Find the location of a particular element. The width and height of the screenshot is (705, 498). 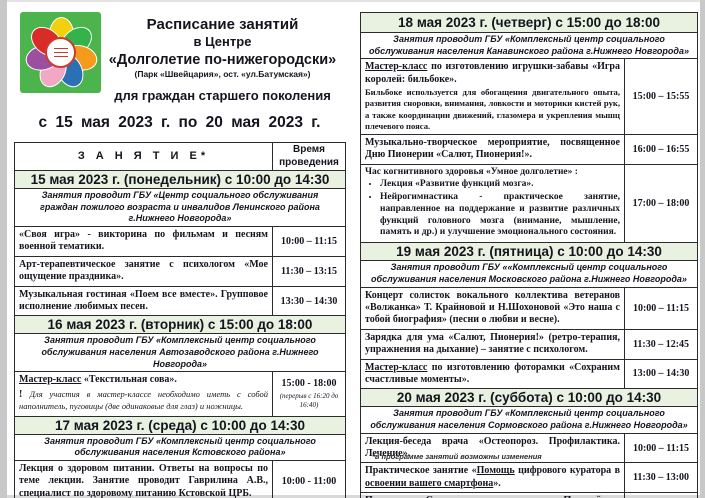

time-note: (перерыв с 16:20 до 16:40) is located at coordinates (309, 400).